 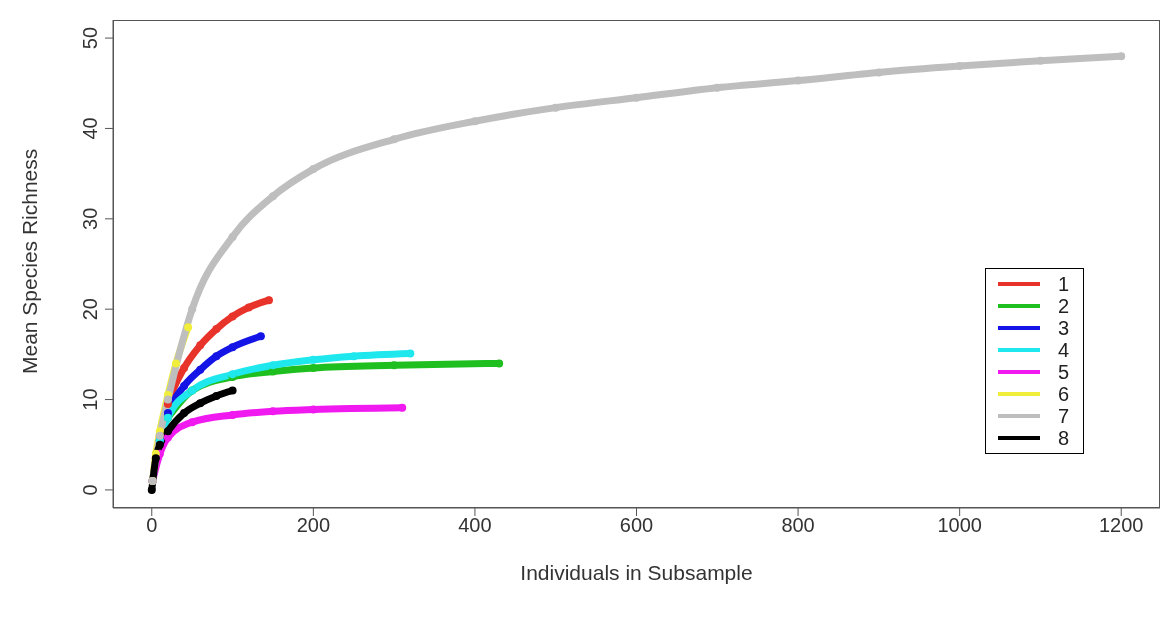 What do you see at coordinates (959, 525) in the screenshot?
I see `x-tick-label: 1000` at bounding box center [959, 525].